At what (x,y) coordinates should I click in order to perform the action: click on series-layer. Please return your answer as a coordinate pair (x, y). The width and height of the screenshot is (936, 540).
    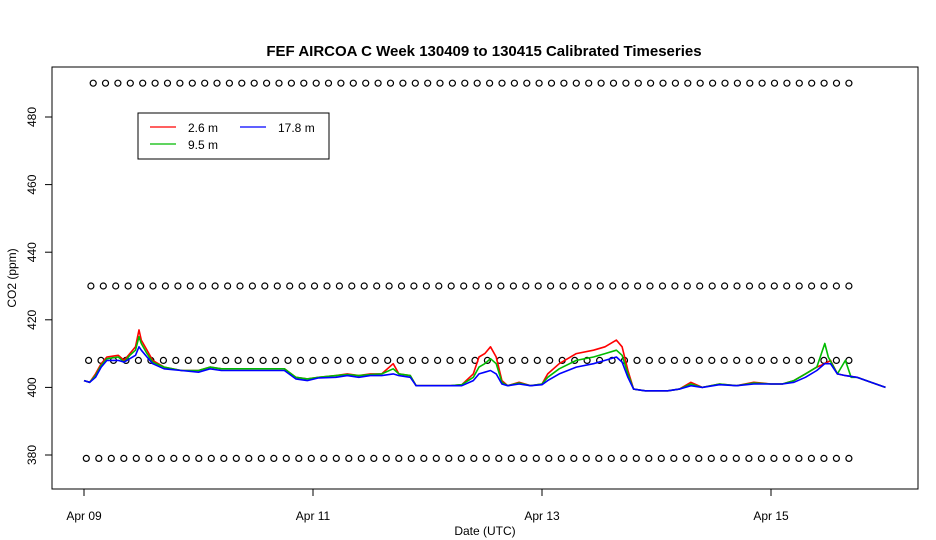
    Looking at the image, I should click on (484, 360).